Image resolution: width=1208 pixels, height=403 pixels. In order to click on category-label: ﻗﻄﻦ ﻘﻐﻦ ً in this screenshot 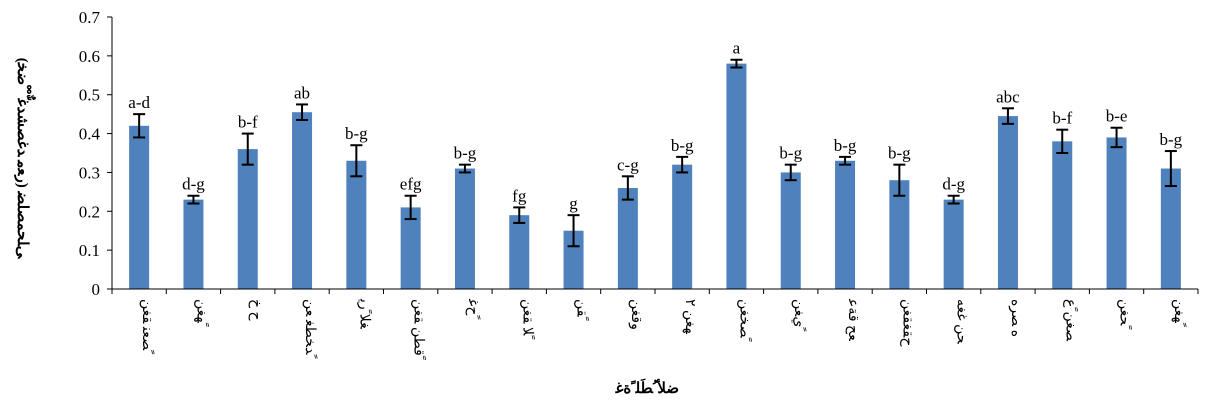, I will do `click(419, 330)`.